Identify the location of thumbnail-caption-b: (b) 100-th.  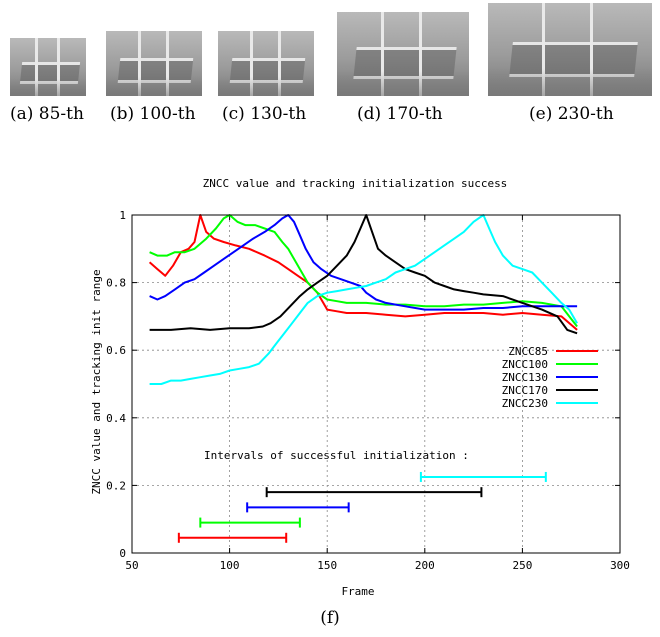
(153, 114).